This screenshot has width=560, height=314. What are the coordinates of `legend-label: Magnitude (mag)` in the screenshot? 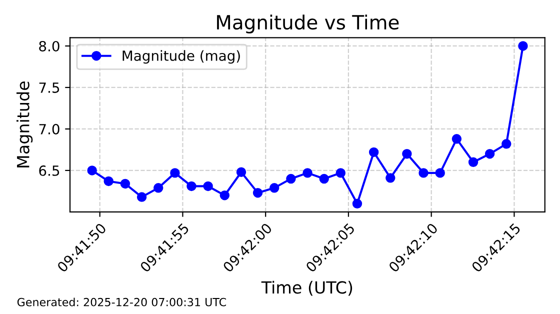 It's located at (181, 57).